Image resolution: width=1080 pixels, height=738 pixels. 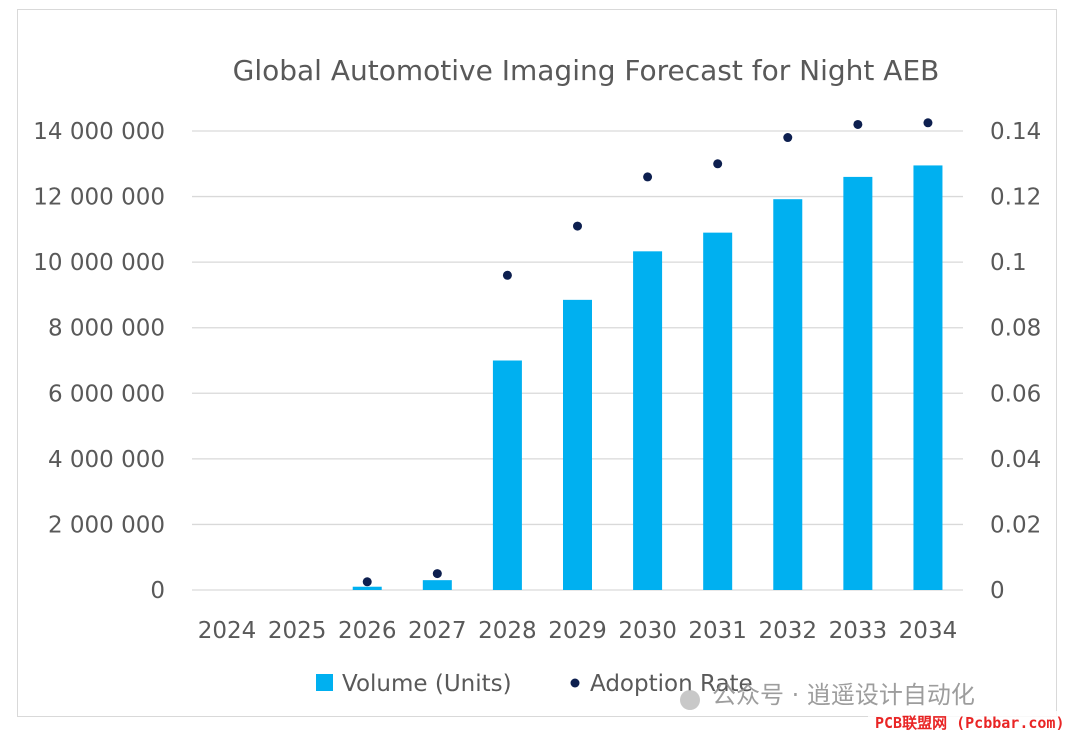 What do you see at coordinates (928, 123) in the screenshot?
I see `point-2034` at bounding box center [928, 123].